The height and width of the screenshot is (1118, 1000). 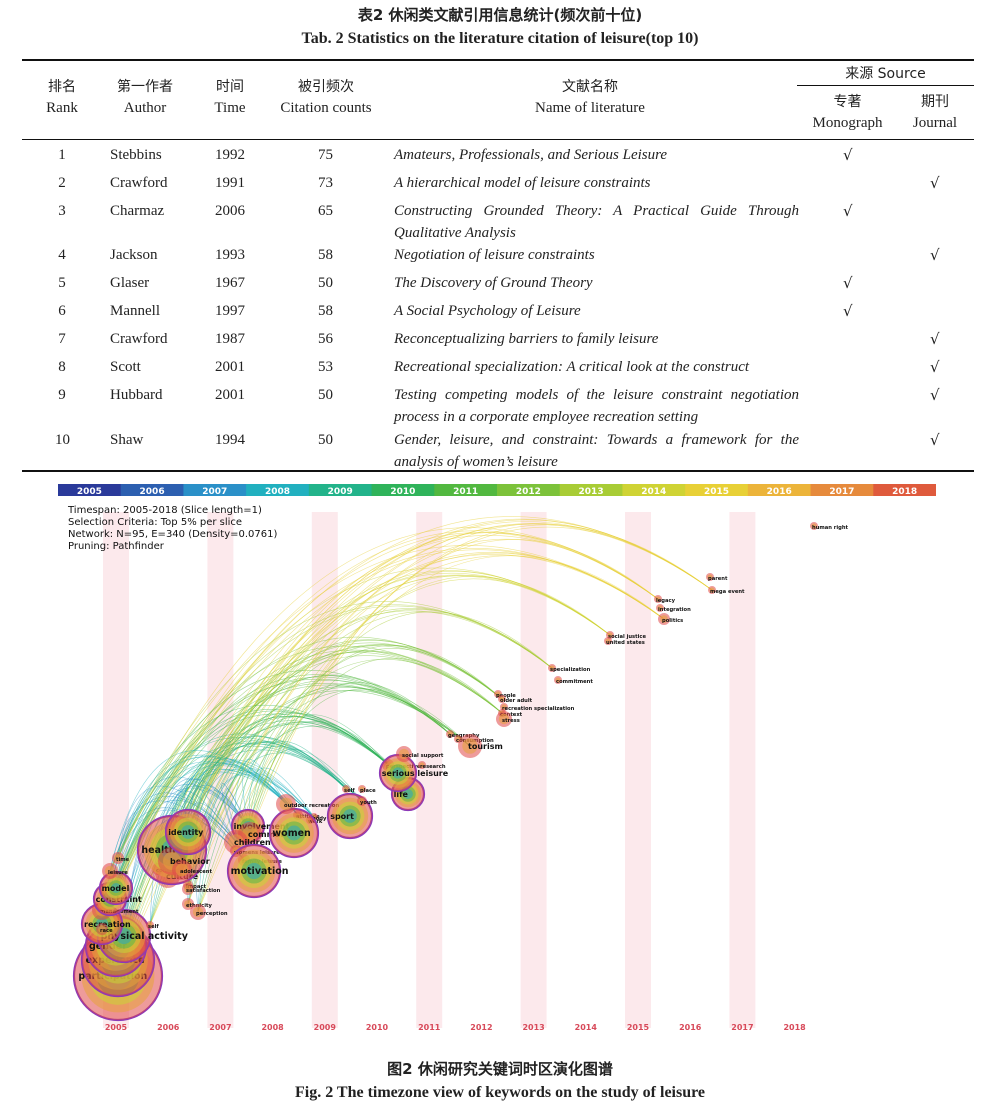 What do you see at coordinates (62, 211) in the screenshot?
I see `cell-rank: 3` at bounding box center [62, 211].